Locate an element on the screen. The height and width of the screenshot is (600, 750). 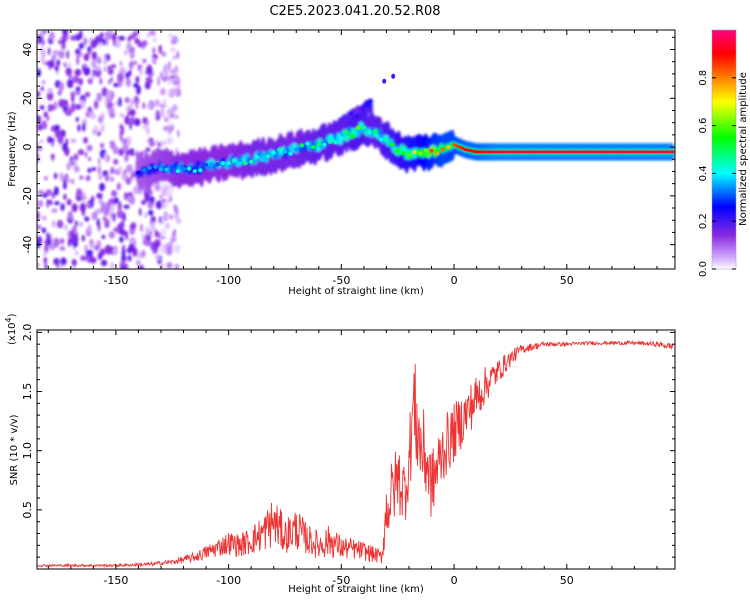
x-tick-label: 0 is located at coordinates (454, 580).